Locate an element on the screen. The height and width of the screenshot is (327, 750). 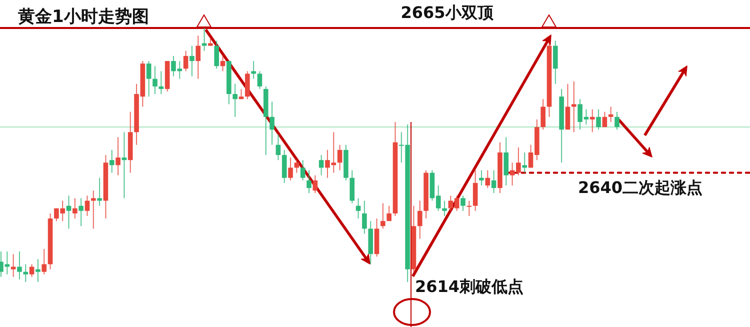
chart-title: 黄金1小时走势图 is located at coordinates (83, 17).